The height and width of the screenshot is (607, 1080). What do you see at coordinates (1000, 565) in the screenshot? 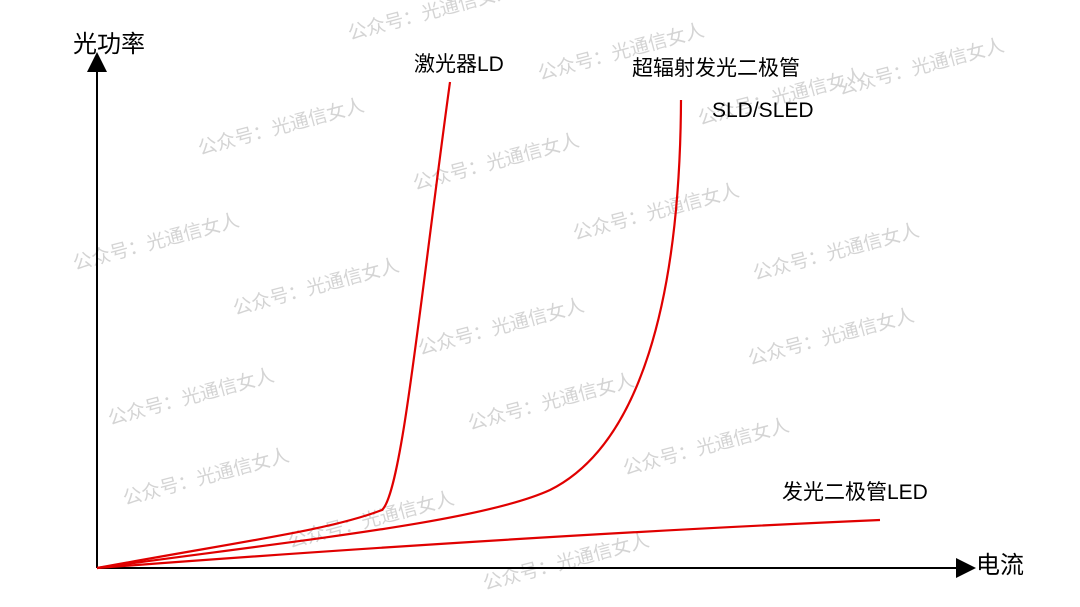
I see `x-axis-label: 电流` at bounding box center [1000, 565].